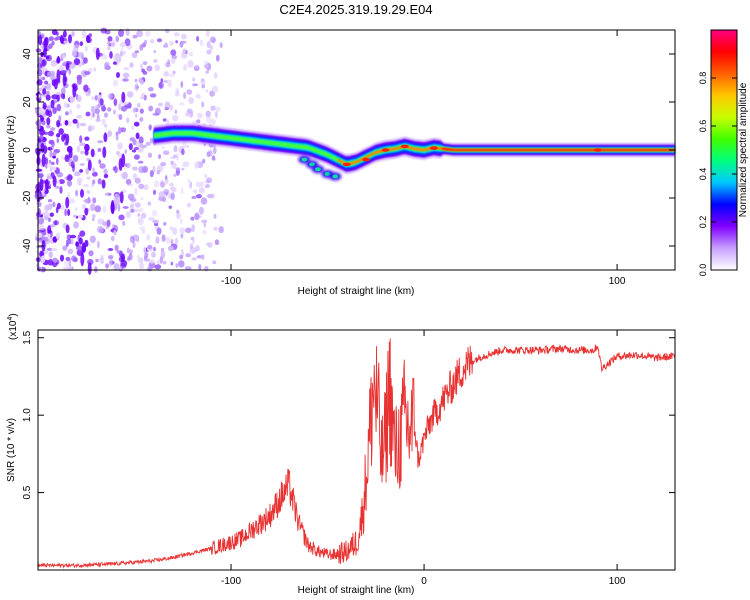 The width and height of the screenshot is (750, 600). Describe the element at coordinates (231, 281) in the screenshot. I see `x-tick-label: -100` at that location.